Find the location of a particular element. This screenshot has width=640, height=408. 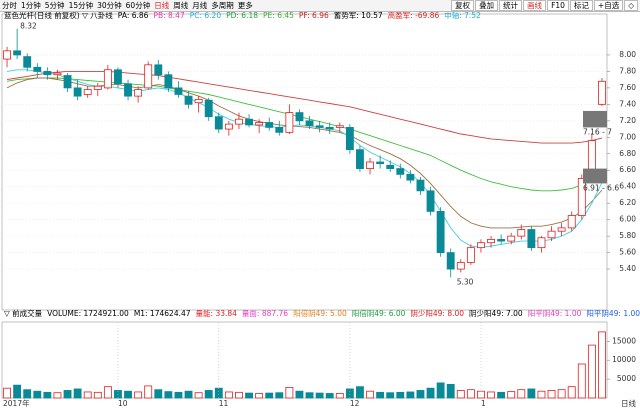

tab: 5分钟 is located at coordinates (54, 5).